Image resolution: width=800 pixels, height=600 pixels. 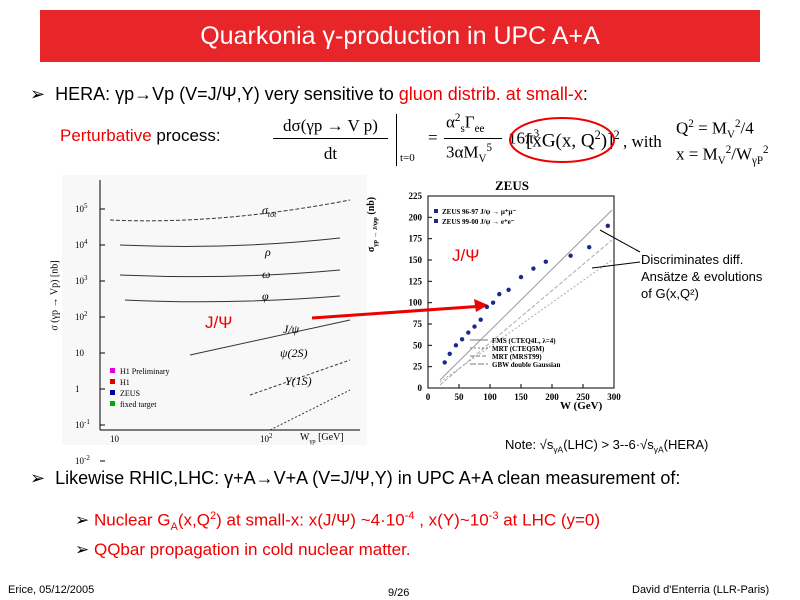 I want to click on t: -3, so click(x=493, y=516).